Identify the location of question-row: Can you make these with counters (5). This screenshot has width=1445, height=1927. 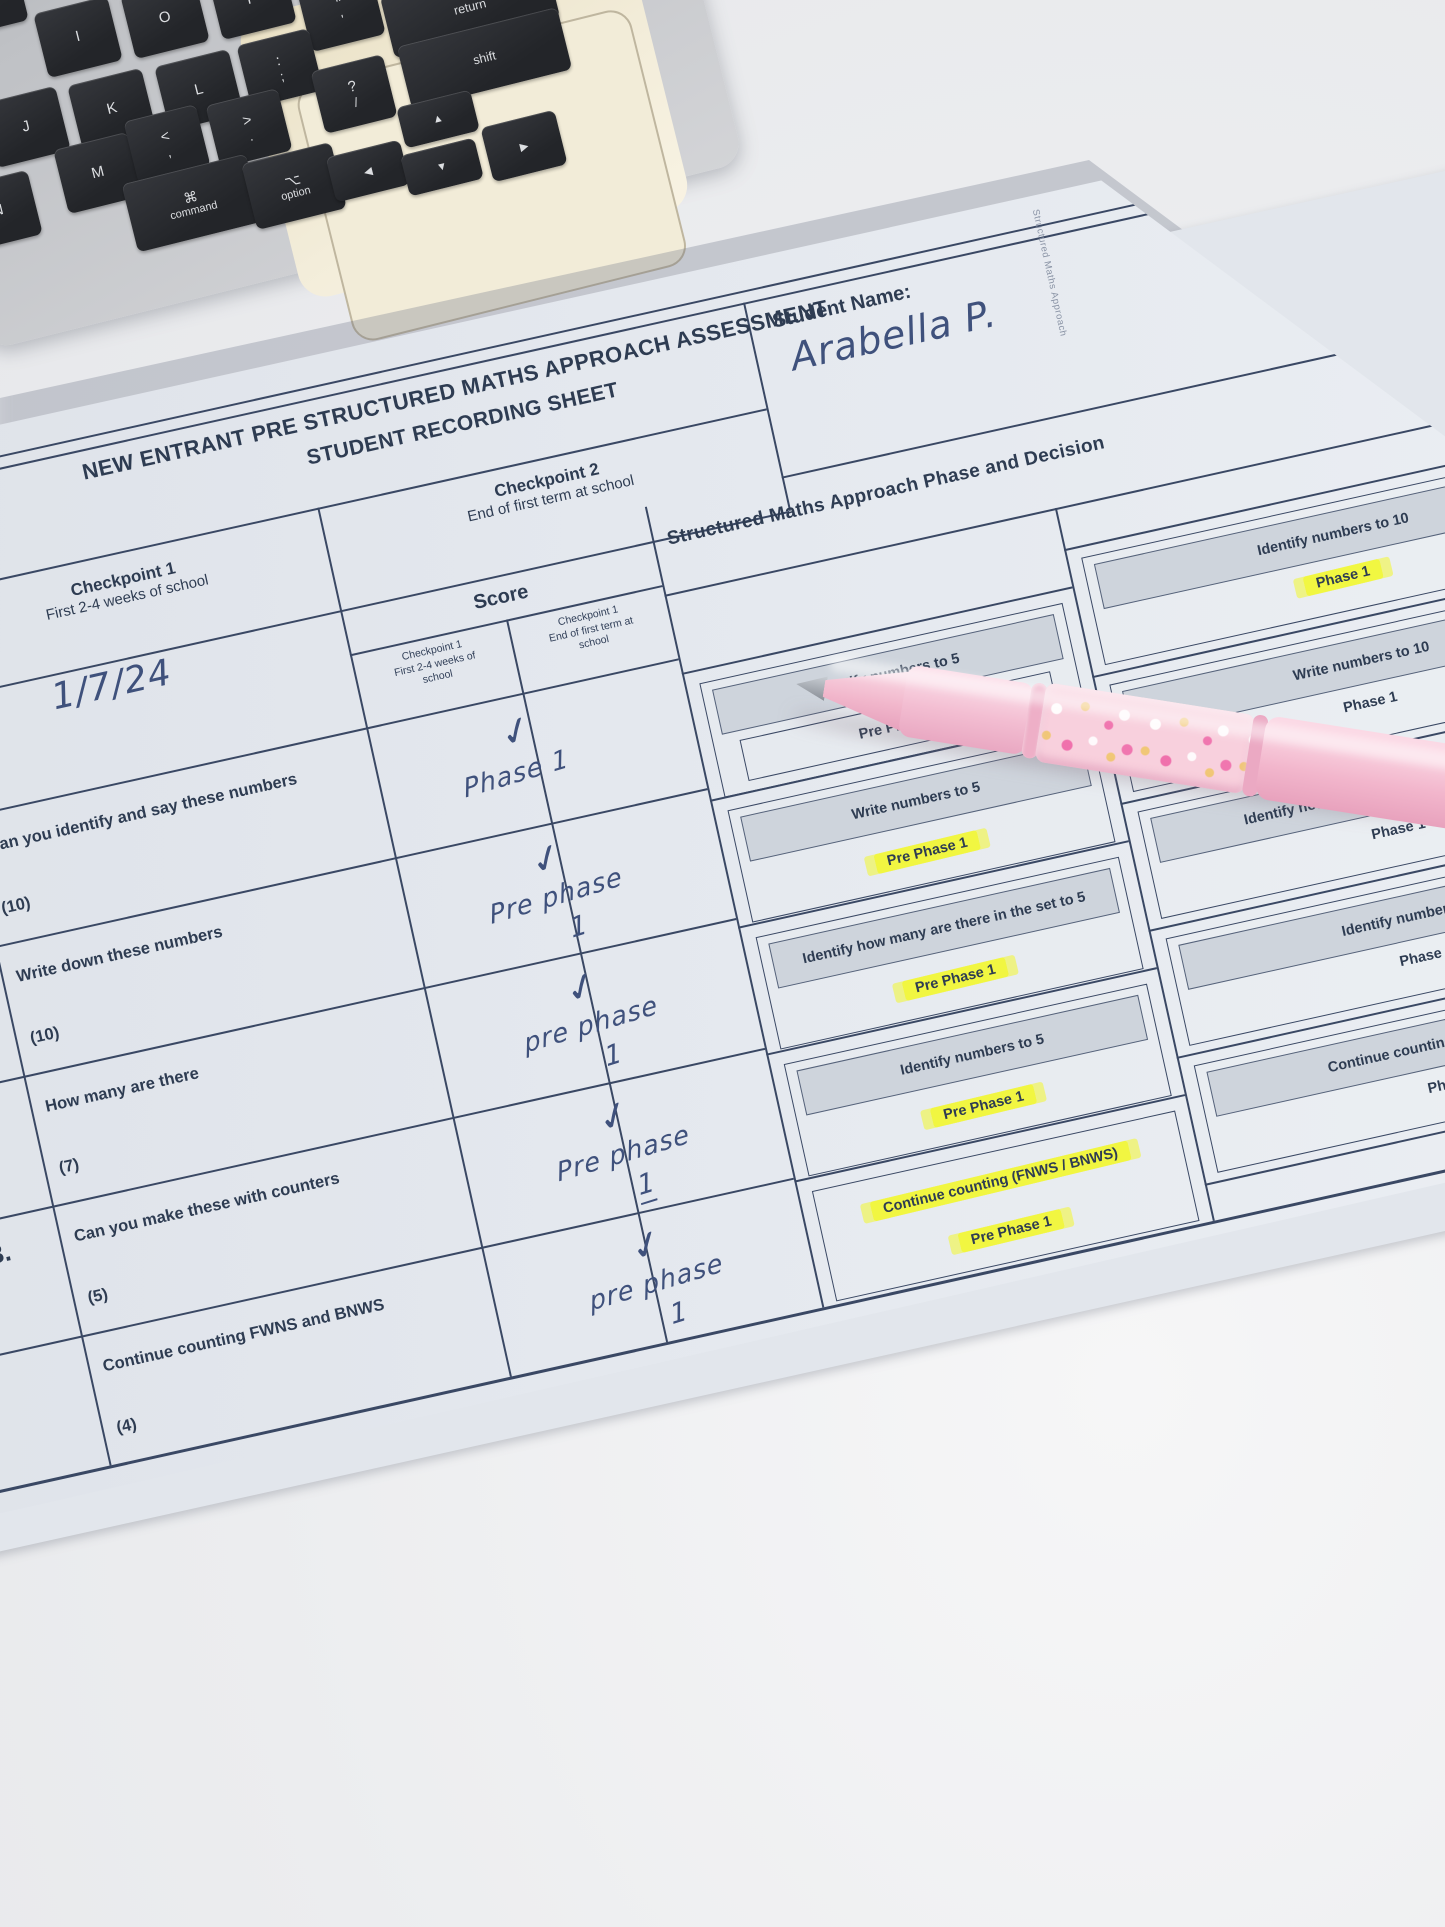
(207, 1238).